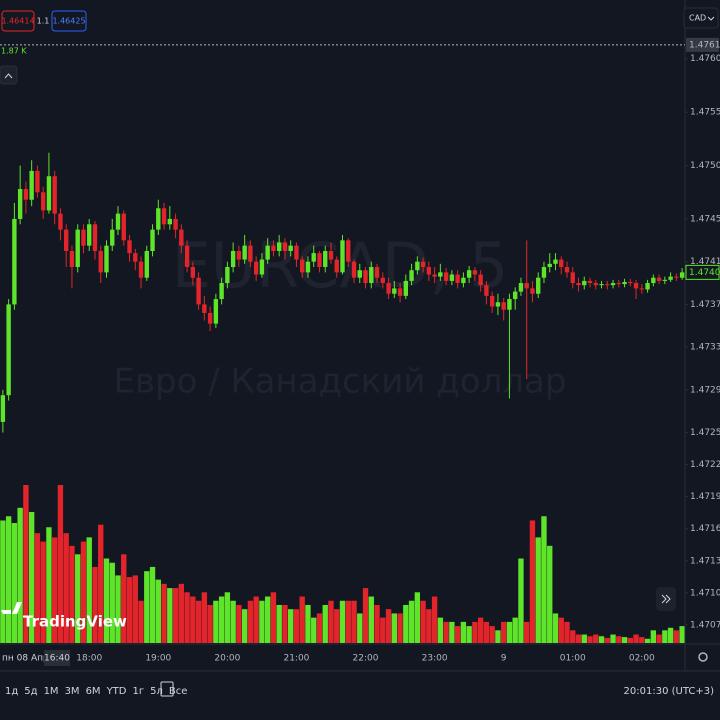 Image resolution: width=720 pixels, height=720 pixels. I want to click on currency-button, so click(701, 18).